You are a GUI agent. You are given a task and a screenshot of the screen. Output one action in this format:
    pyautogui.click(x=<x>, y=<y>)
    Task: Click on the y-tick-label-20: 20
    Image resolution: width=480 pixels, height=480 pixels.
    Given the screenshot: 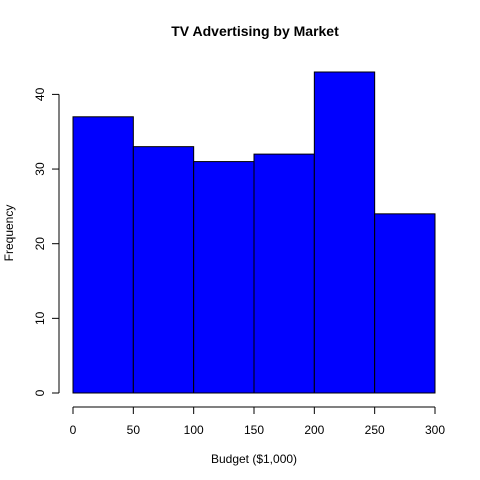 What is the action you would take?
    pyautogui.click(x=40, y=244)
    